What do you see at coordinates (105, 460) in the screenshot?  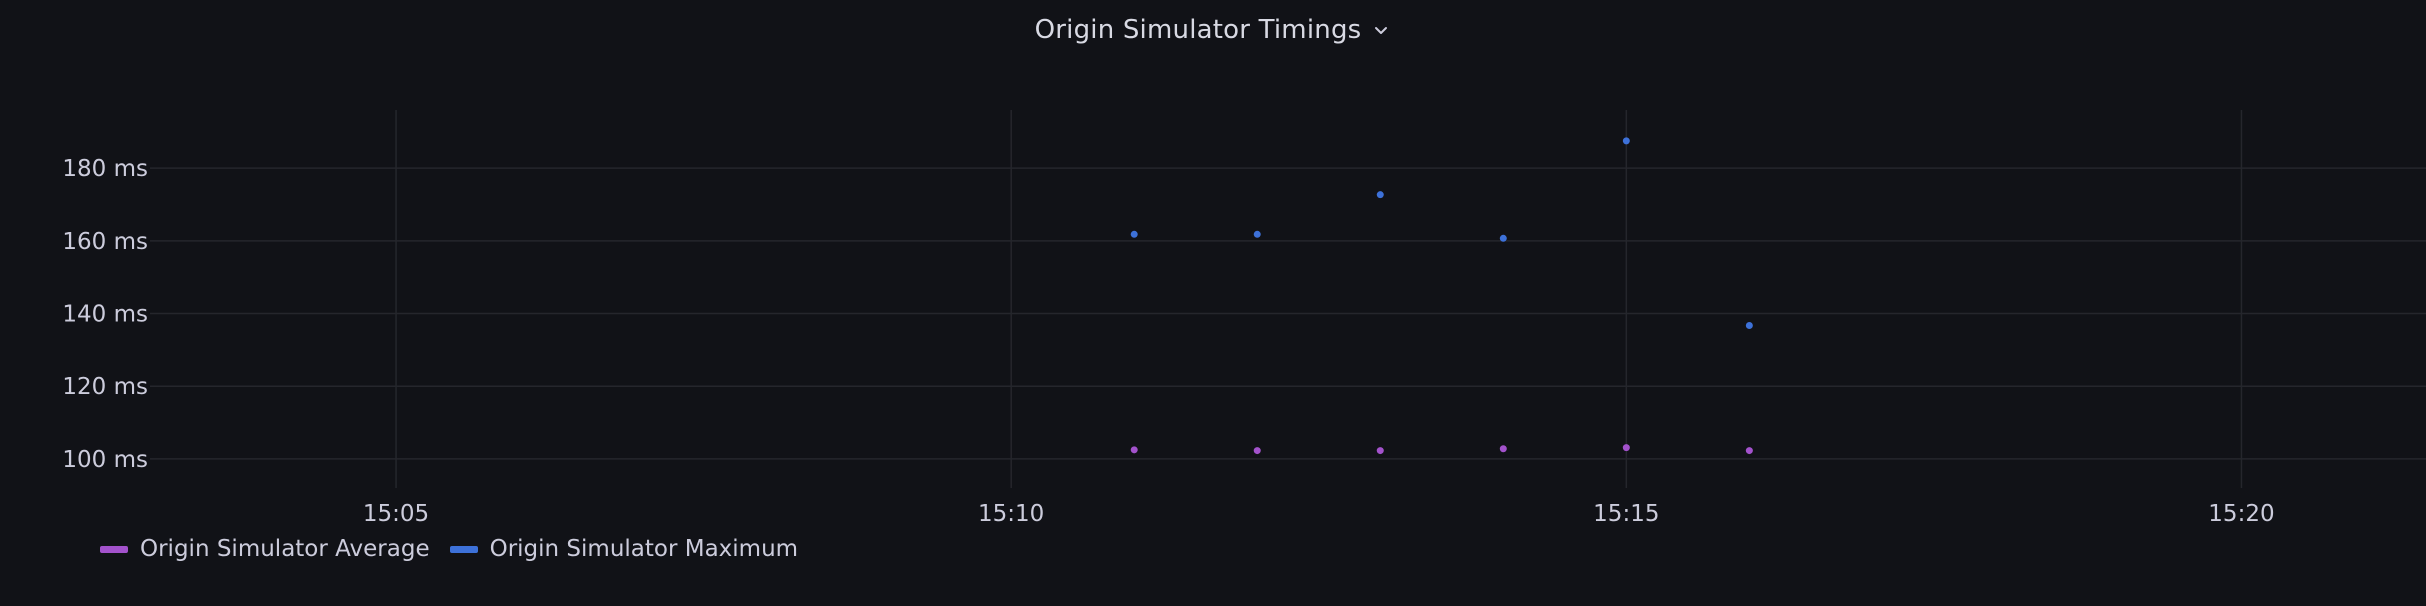 I see `y-tick-label: 100 ms` at bounding box center [105, 460].